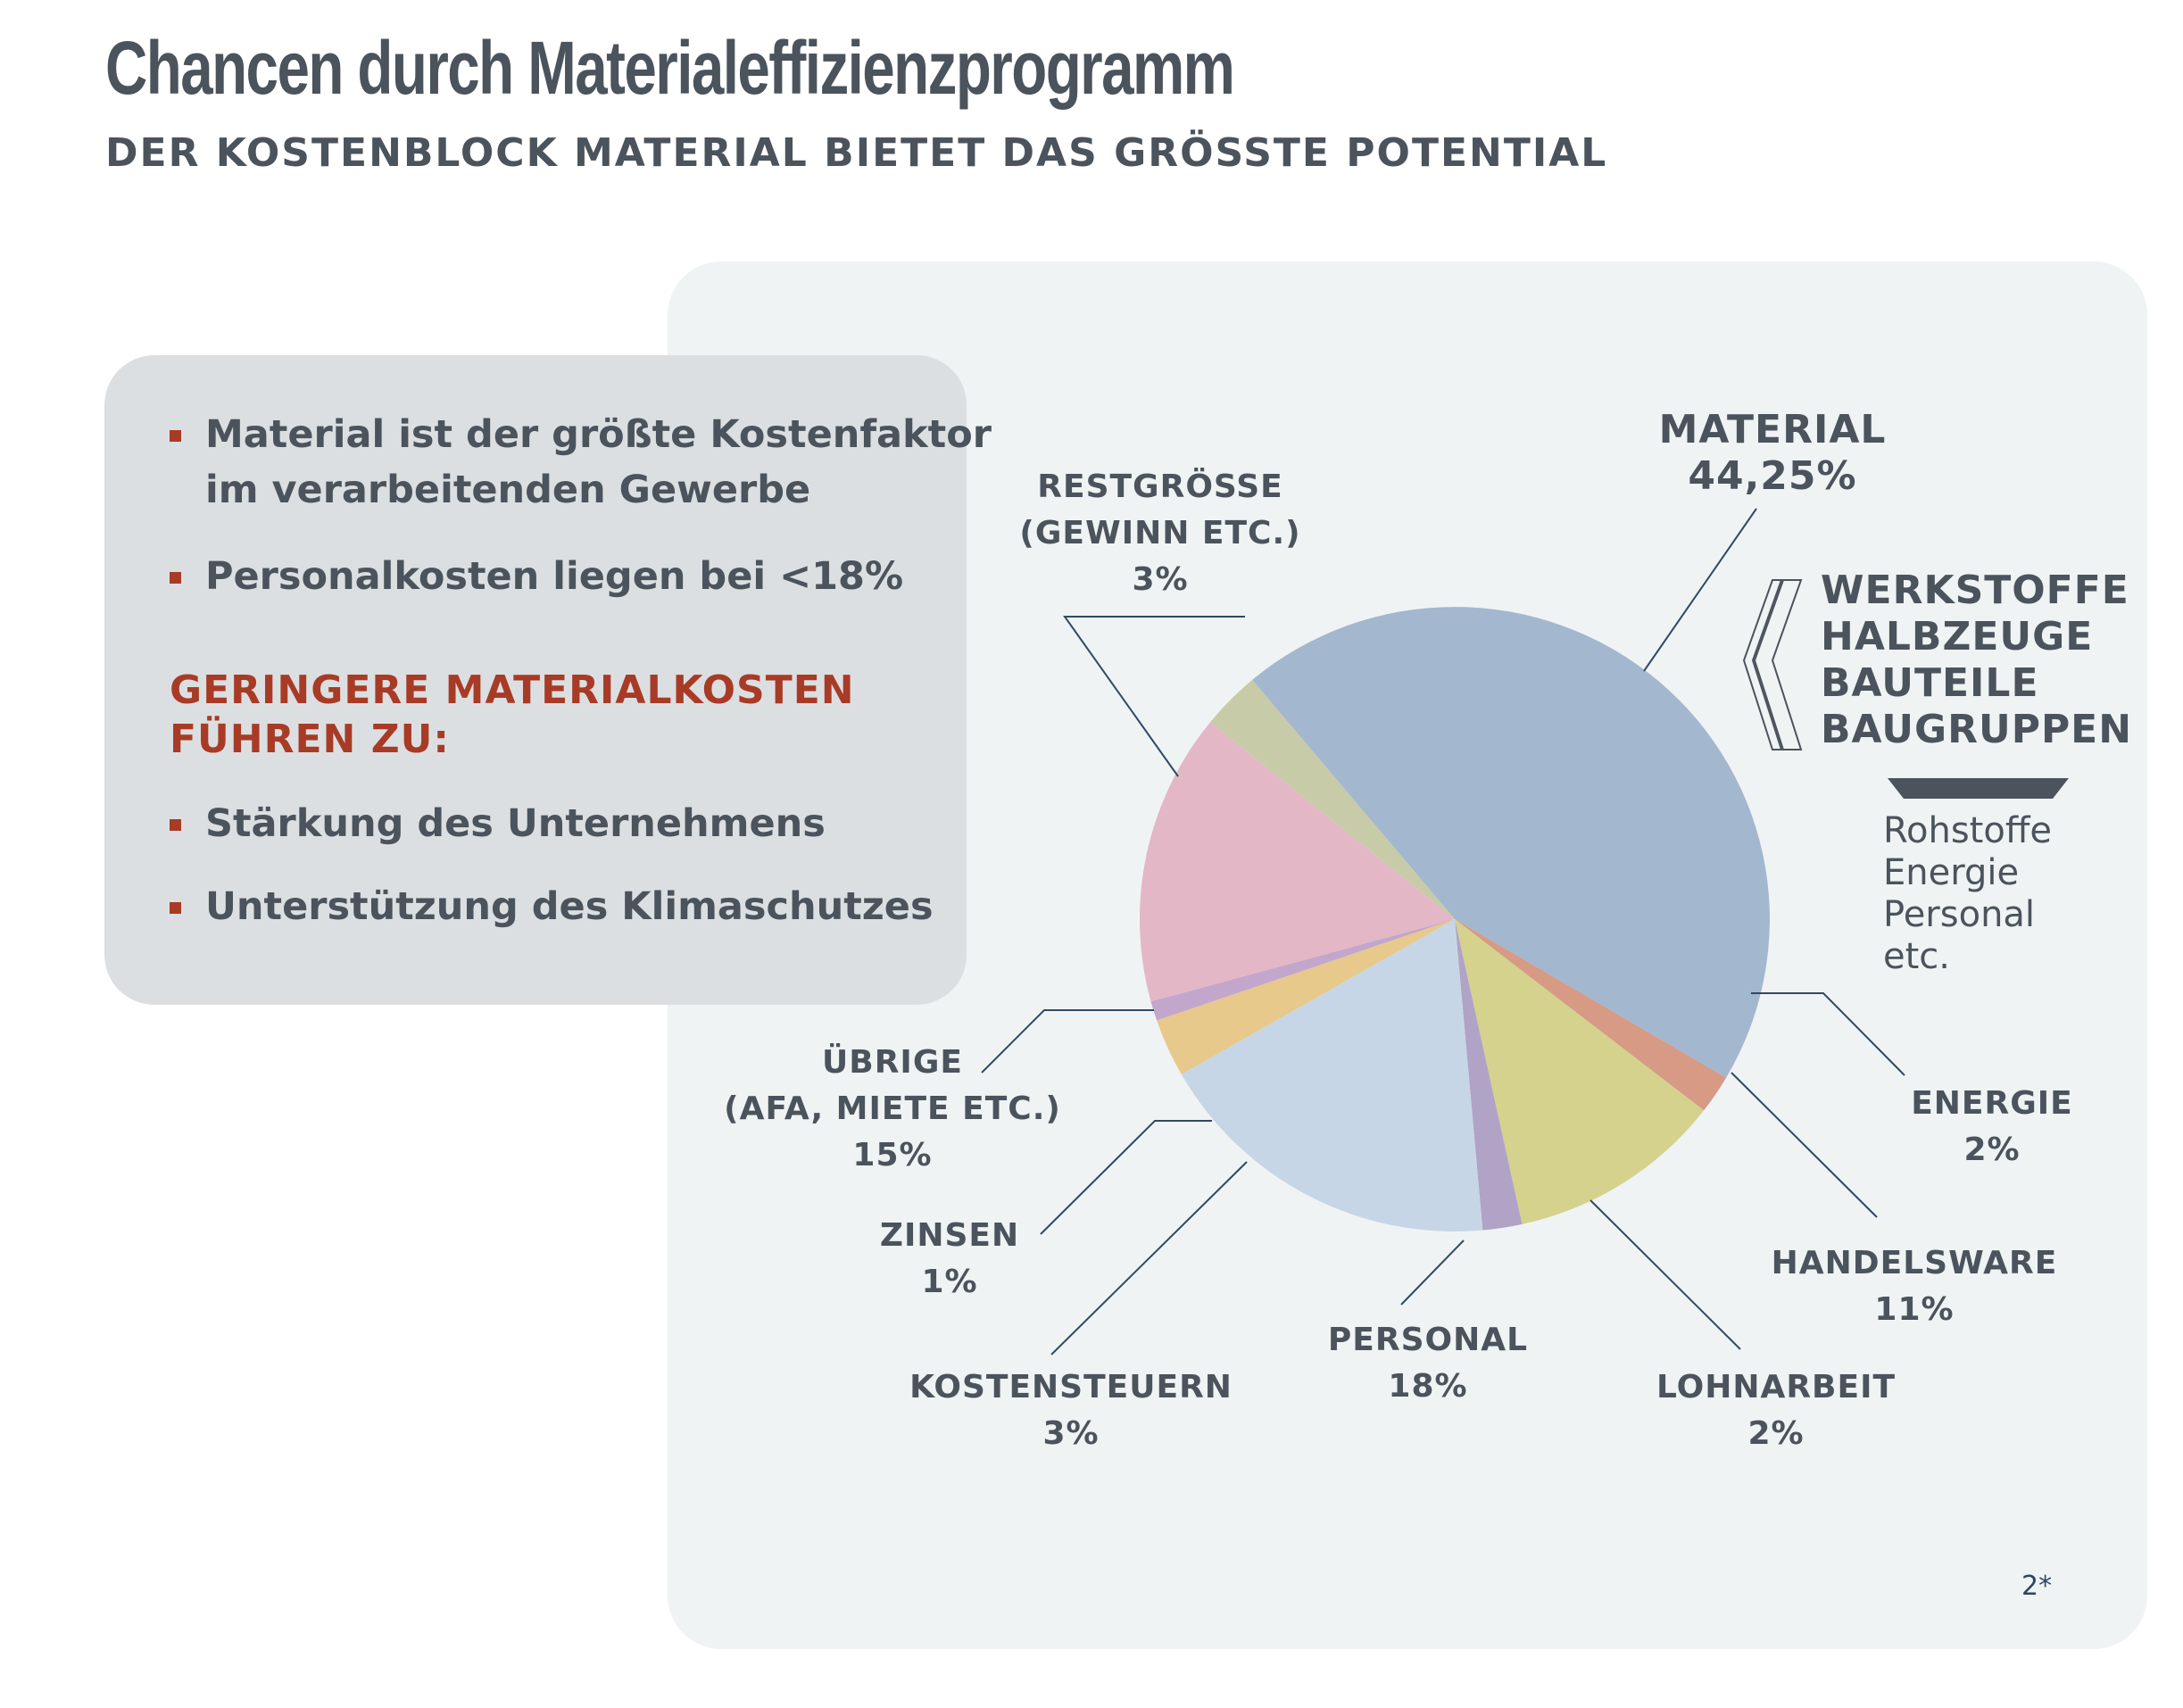 This screenshot has width=2183, height=1708. Describe the element at coordinates (892, 1062) in the screenshot. I see `label-uebrige-name: ÜBRIGE` at that location.